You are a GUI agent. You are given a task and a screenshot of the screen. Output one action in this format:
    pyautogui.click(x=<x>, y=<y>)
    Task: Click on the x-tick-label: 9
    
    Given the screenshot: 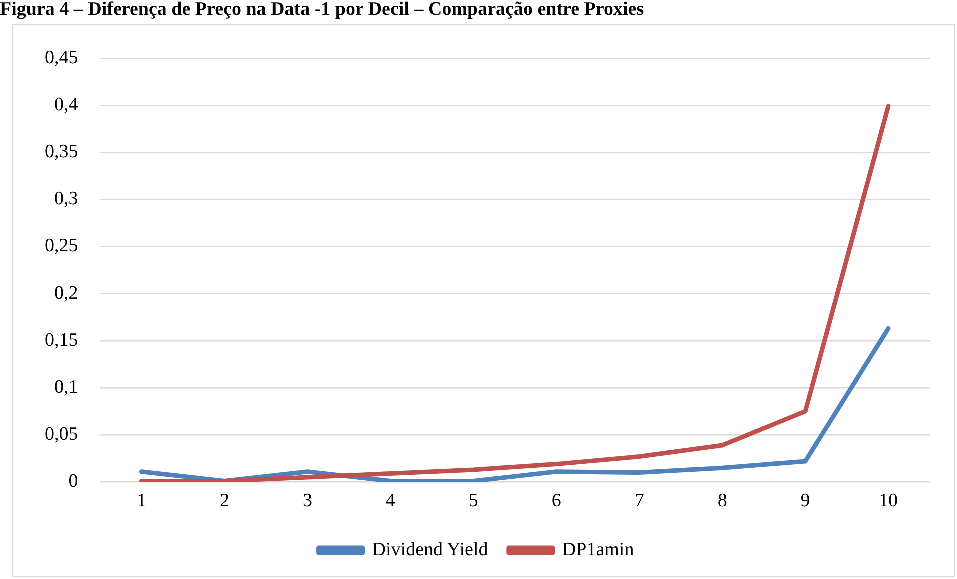 What is the action you would take?
    pyautogui.click(x=805, y=501)
    